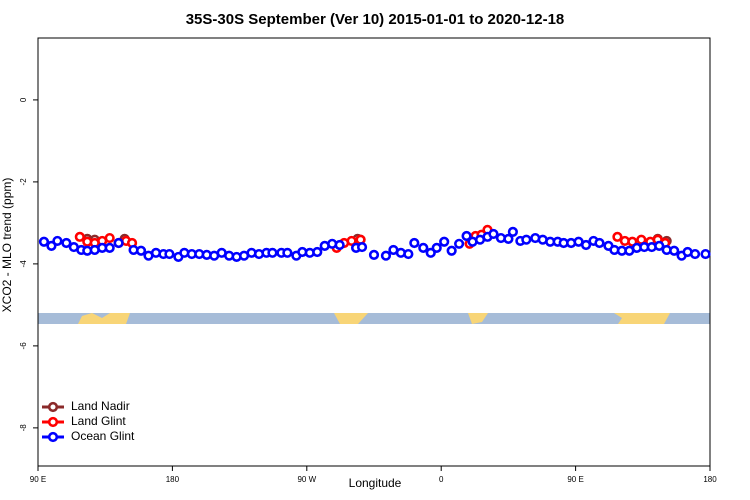  Describe the element at coordinates (23, 99) in the screenshot. I see `y-tick-label: 0` at that location.